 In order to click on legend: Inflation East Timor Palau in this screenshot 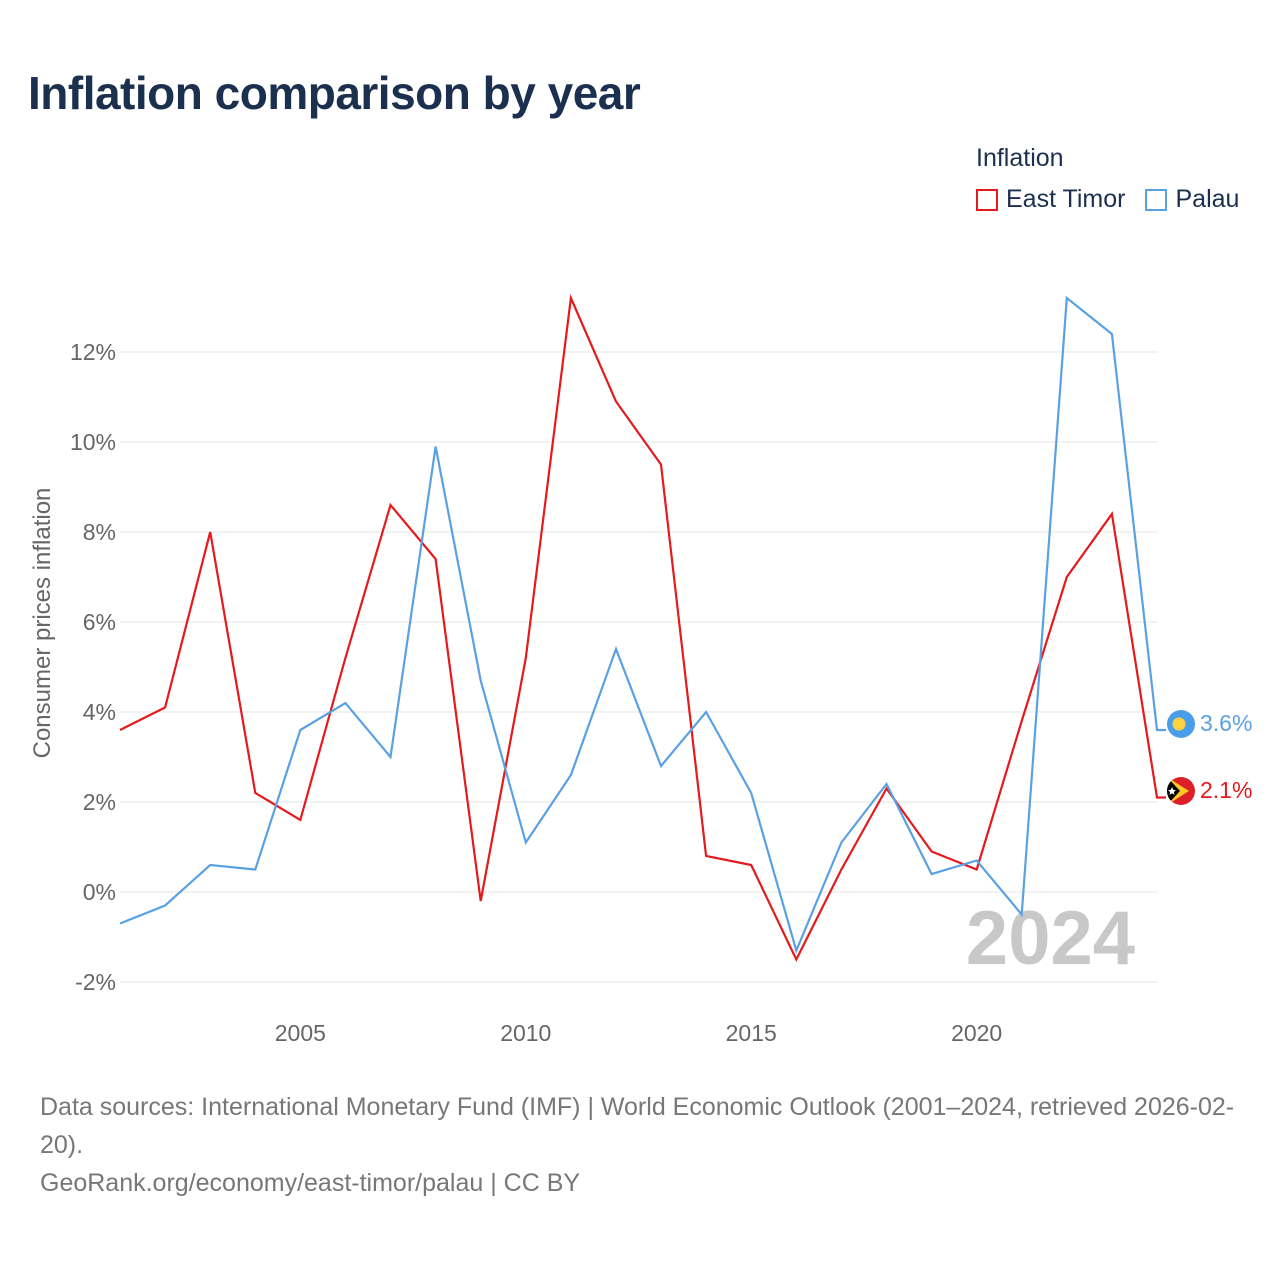, I will do `click(1107, 179)`.